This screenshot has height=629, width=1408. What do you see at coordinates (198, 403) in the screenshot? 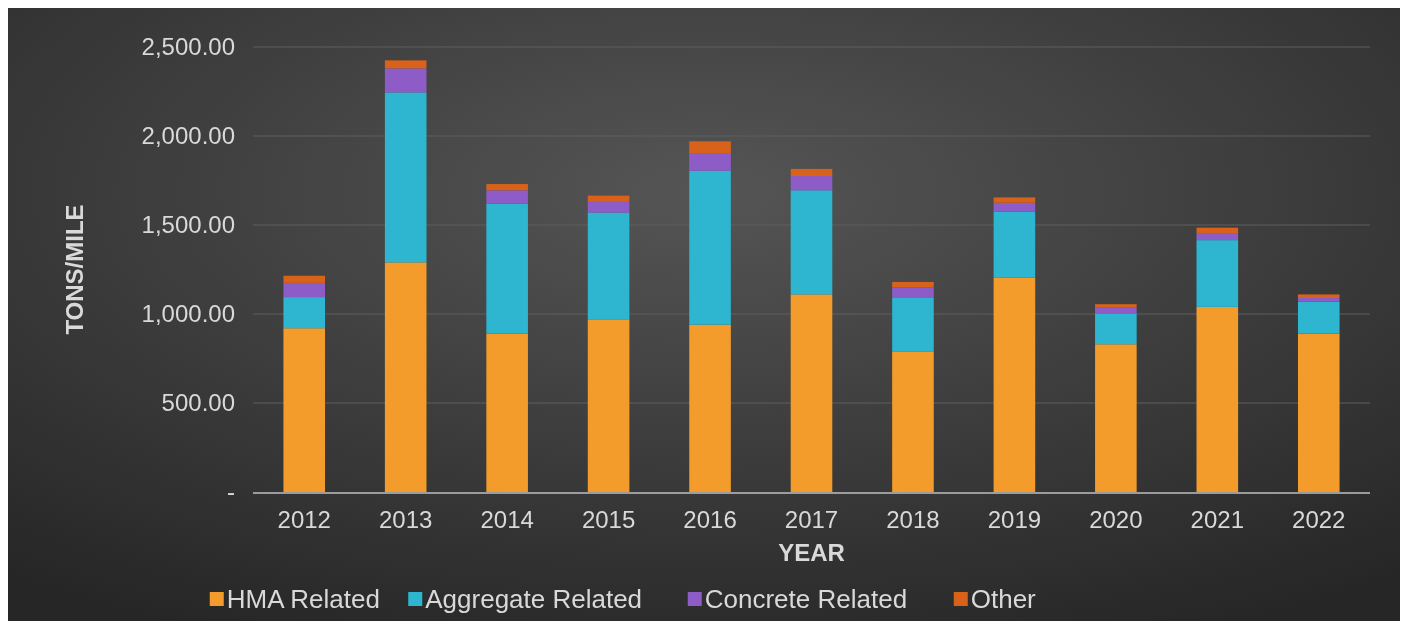
I see `y-tick-label: 500.00` at bounding box center [198, 403].